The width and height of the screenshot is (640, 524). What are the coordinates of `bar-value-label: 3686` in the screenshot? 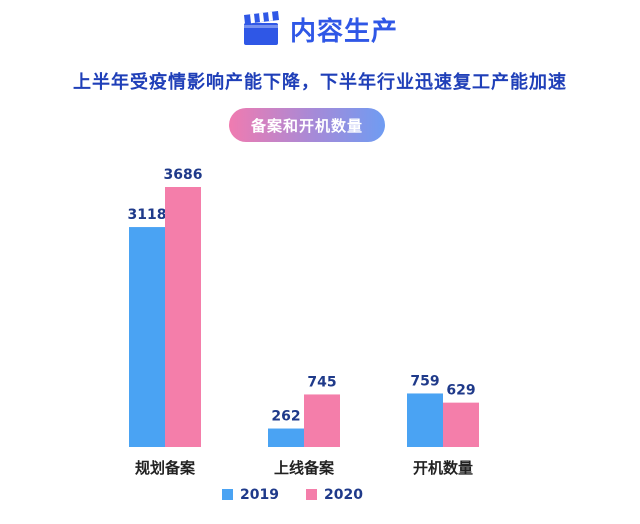 It's located at (183, 175).